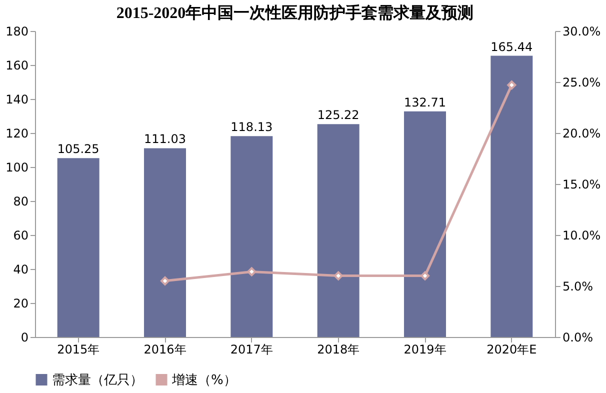 This screenshot has height=393, width=606. What do you see at coordinates (165, 139) in the screenshot?
I see `data-label: 111.03` at bounding box center [165, 139].